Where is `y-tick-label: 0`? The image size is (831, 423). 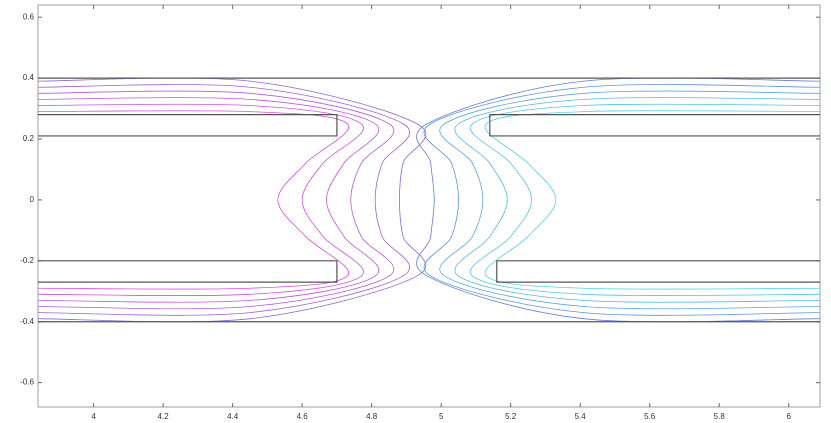 y-tick-label: 0 is located at coordinates (32, 199).